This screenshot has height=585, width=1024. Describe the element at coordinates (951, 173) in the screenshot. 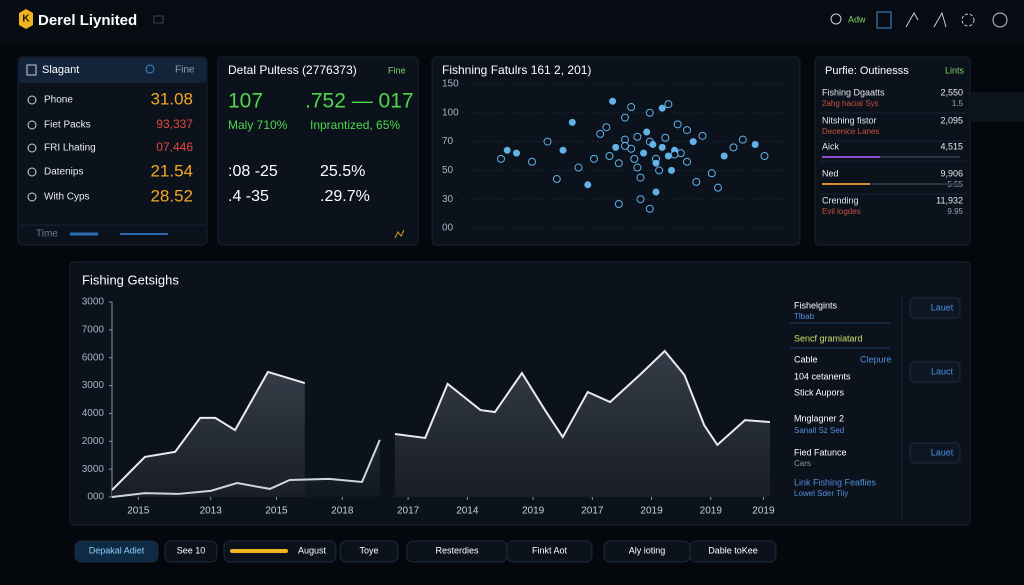

I see `row-value: 9,906` at that location.